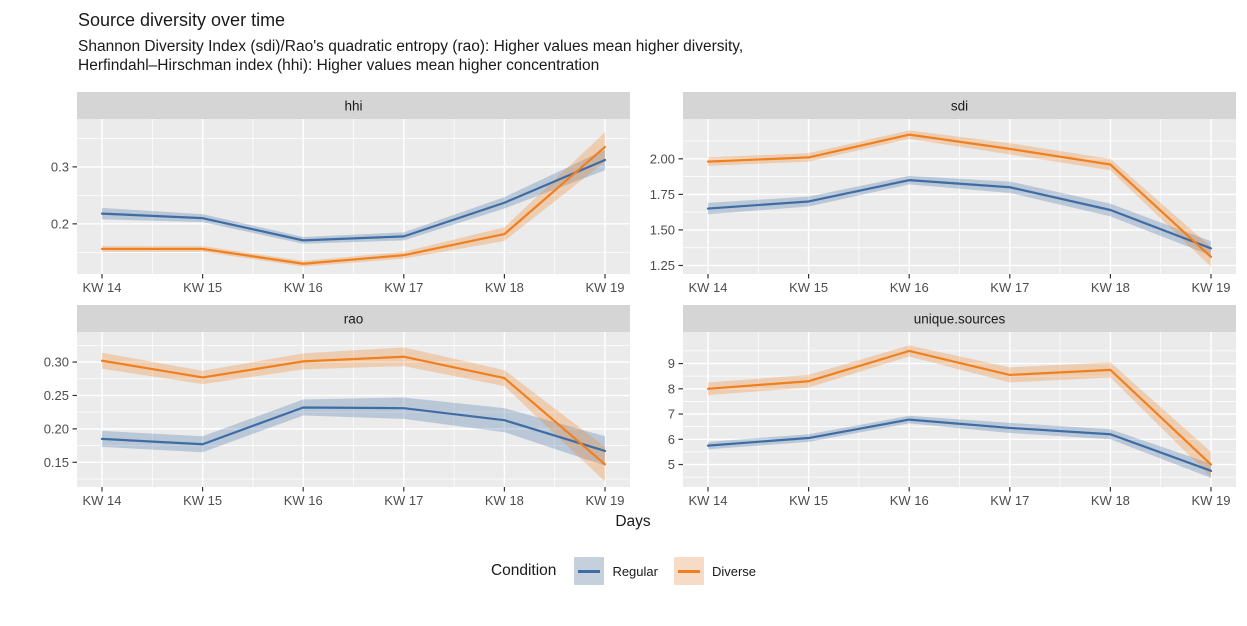  I want to click on diverse-ribbon-rao, so click(353, 414).